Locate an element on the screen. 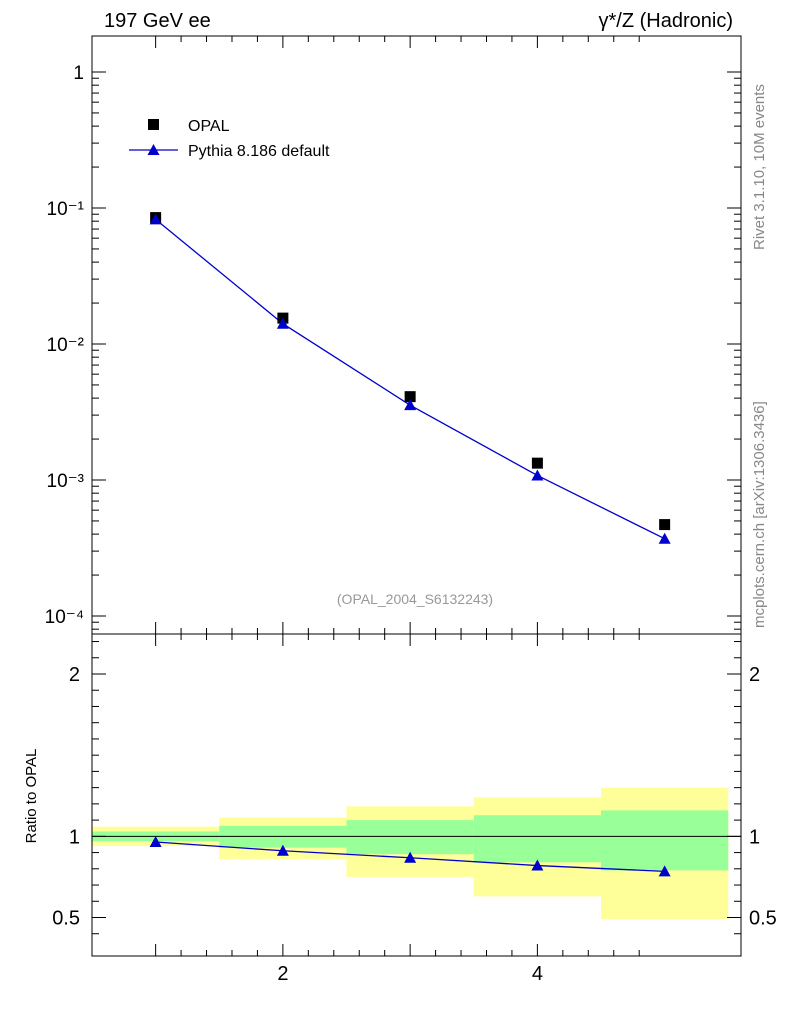 The width and height of the screenshot is (786, 1024). legend-opal-marker is located at coordinates (153, 124).